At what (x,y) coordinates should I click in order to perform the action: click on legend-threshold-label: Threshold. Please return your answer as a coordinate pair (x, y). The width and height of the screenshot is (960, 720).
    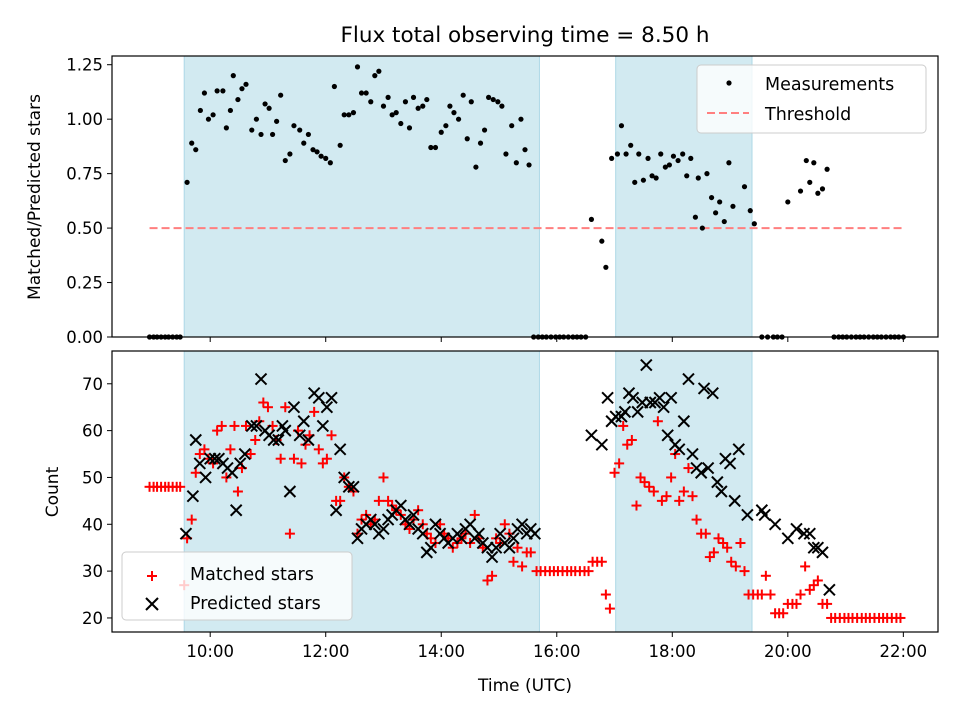
    Looking at the image, I should click on (807, 115).